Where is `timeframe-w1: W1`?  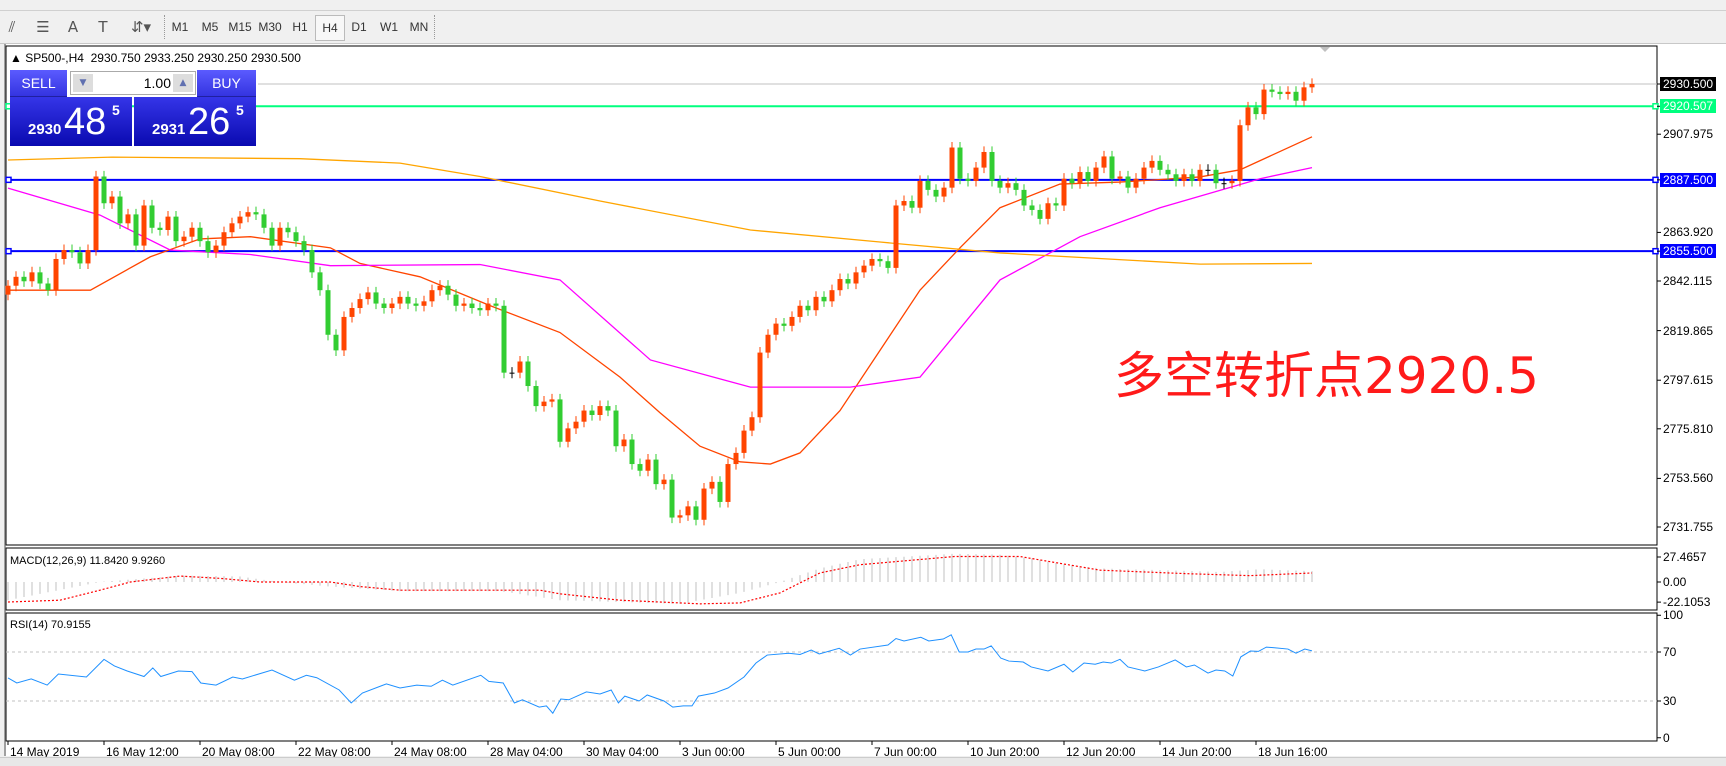 timeframe-w1: W1 is located at coordinates (389, 27).